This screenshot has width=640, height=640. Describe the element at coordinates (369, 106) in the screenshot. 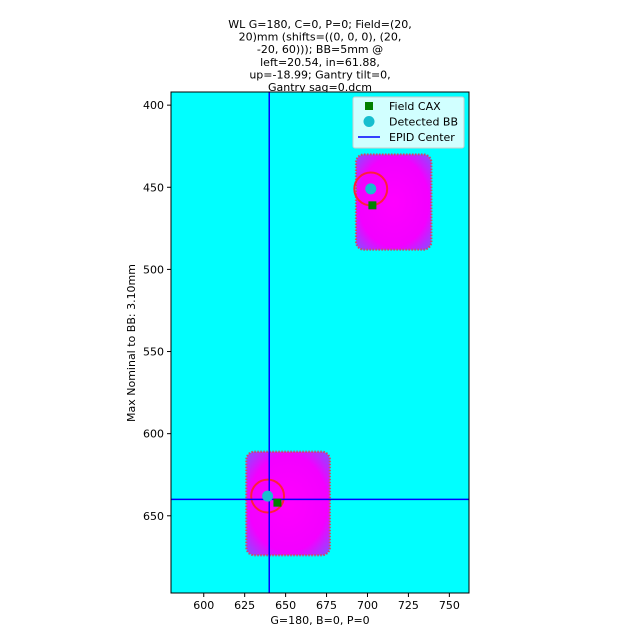

I see `legend-field-cax-swatch` at that location.